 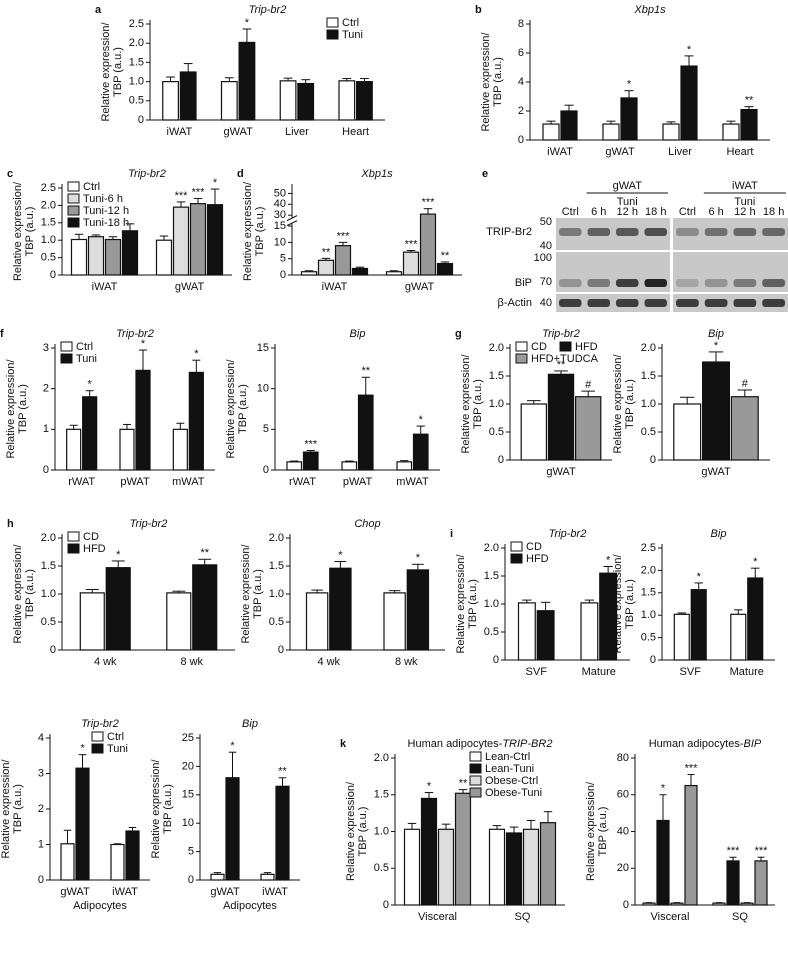 I want to click on legend-label: CD, so click(x=91, y=537).